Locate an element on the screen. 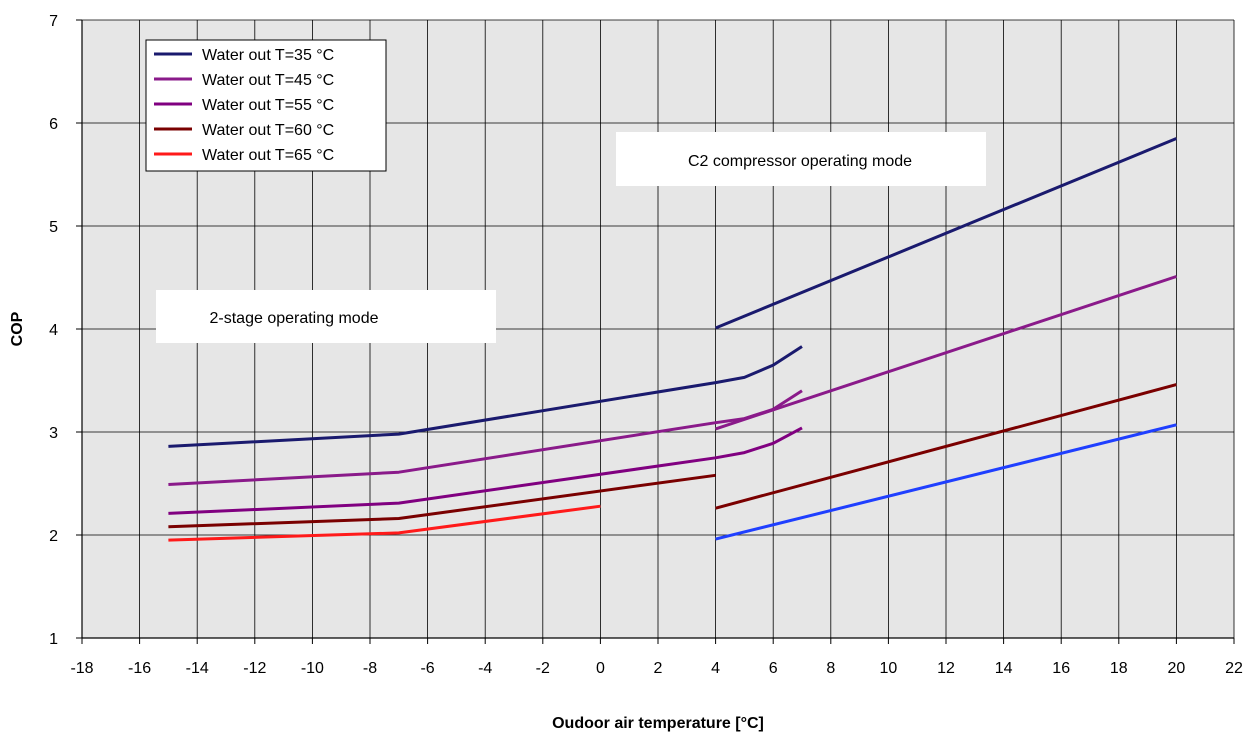  annotation-text: C2 compressor operating mode is located at coordinates (800, 161).